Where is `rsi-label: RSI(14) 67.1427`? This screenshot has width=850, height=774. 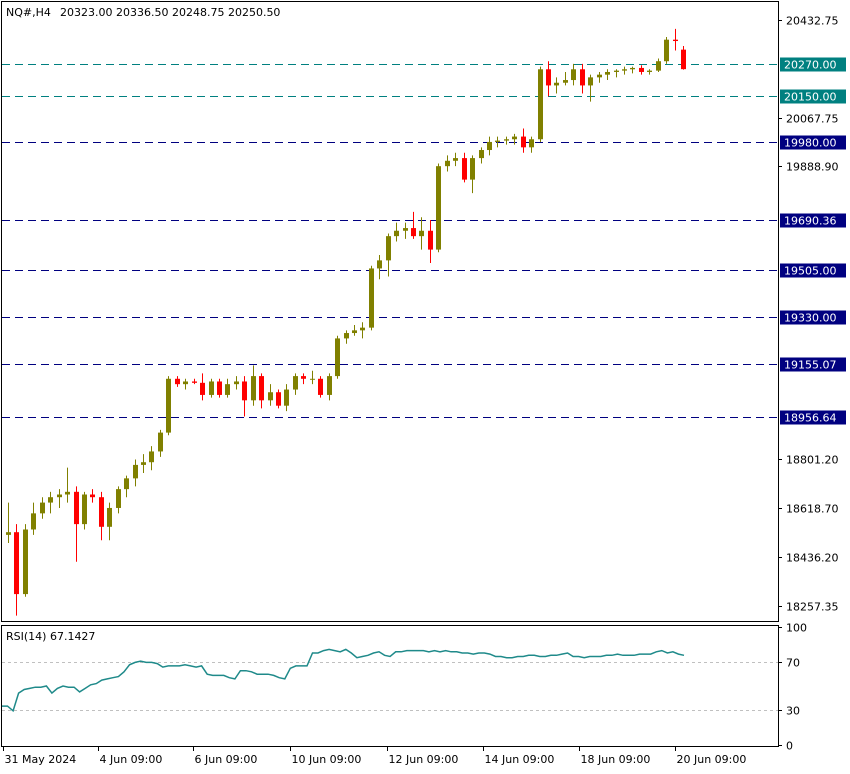
rsi-label: RSI(14) 67.1427 is located at coordinates (50, 636).